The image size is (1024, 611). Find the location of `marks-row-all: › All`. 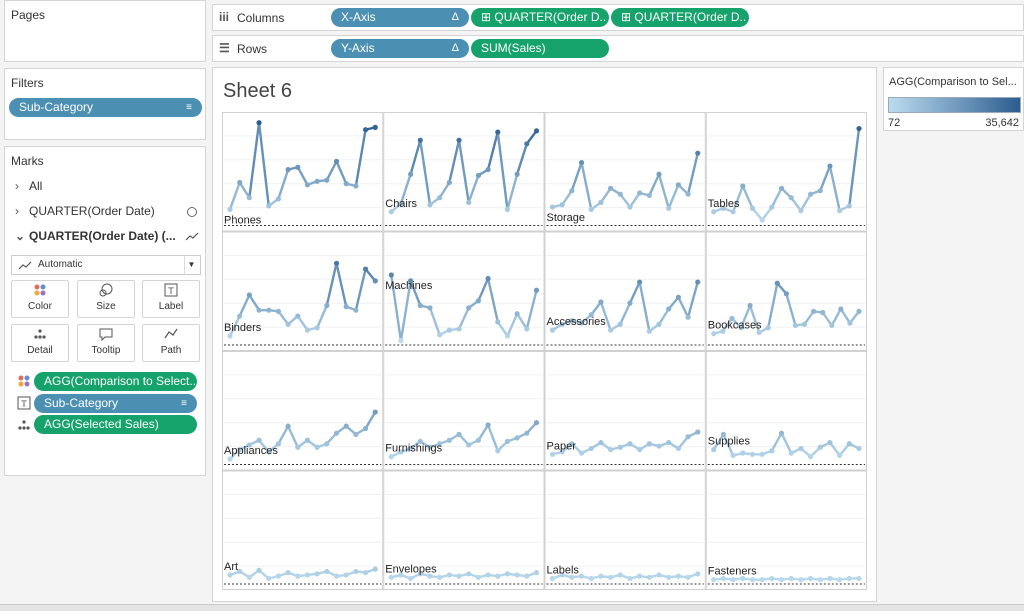

marks-row-all: › All is located at coordinates (28, 186).